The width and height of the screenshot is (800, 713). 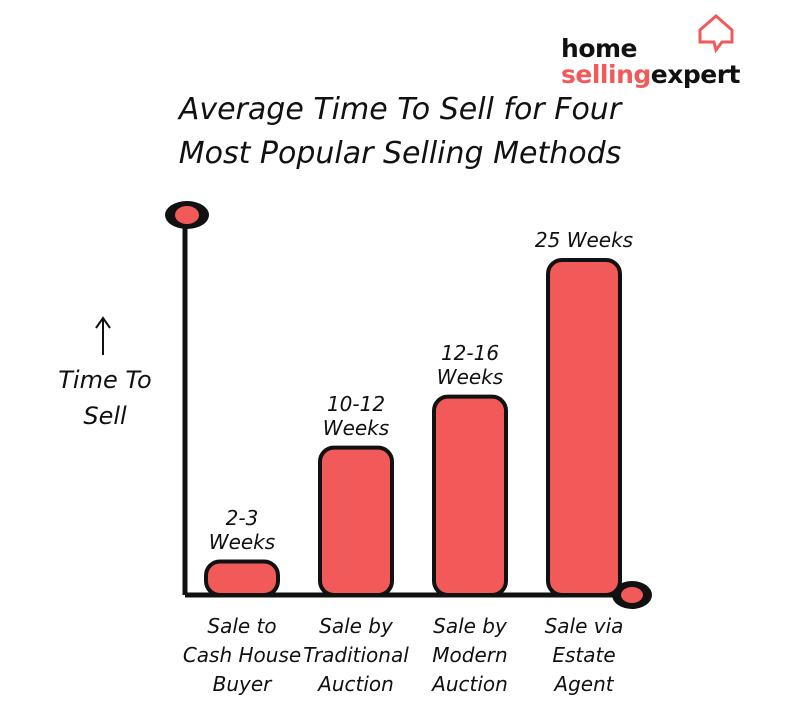 I want to click on logo-text: home, so click(x=599, y=48).